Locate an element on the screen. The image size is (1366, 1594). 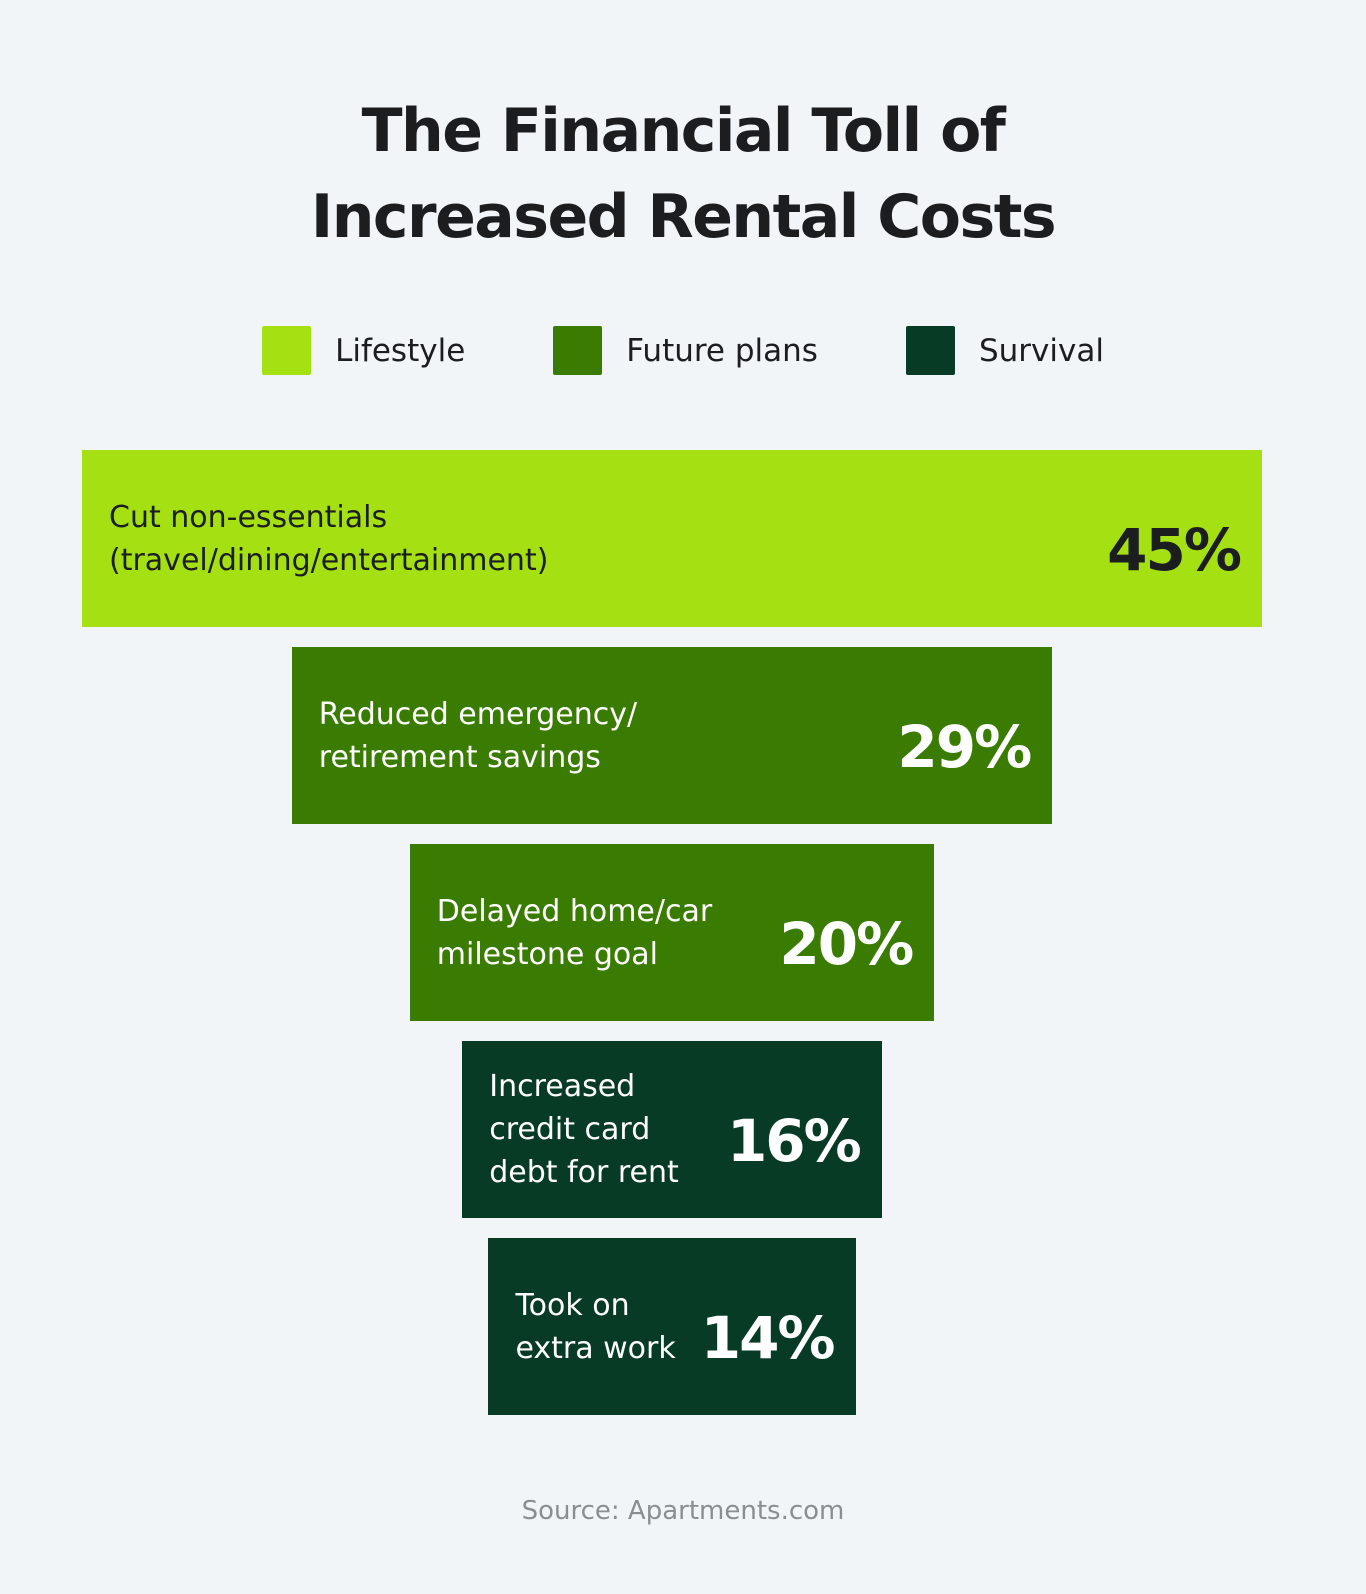
legend: Lifestyle Future plans Survival is located at coordinates (683, 350).